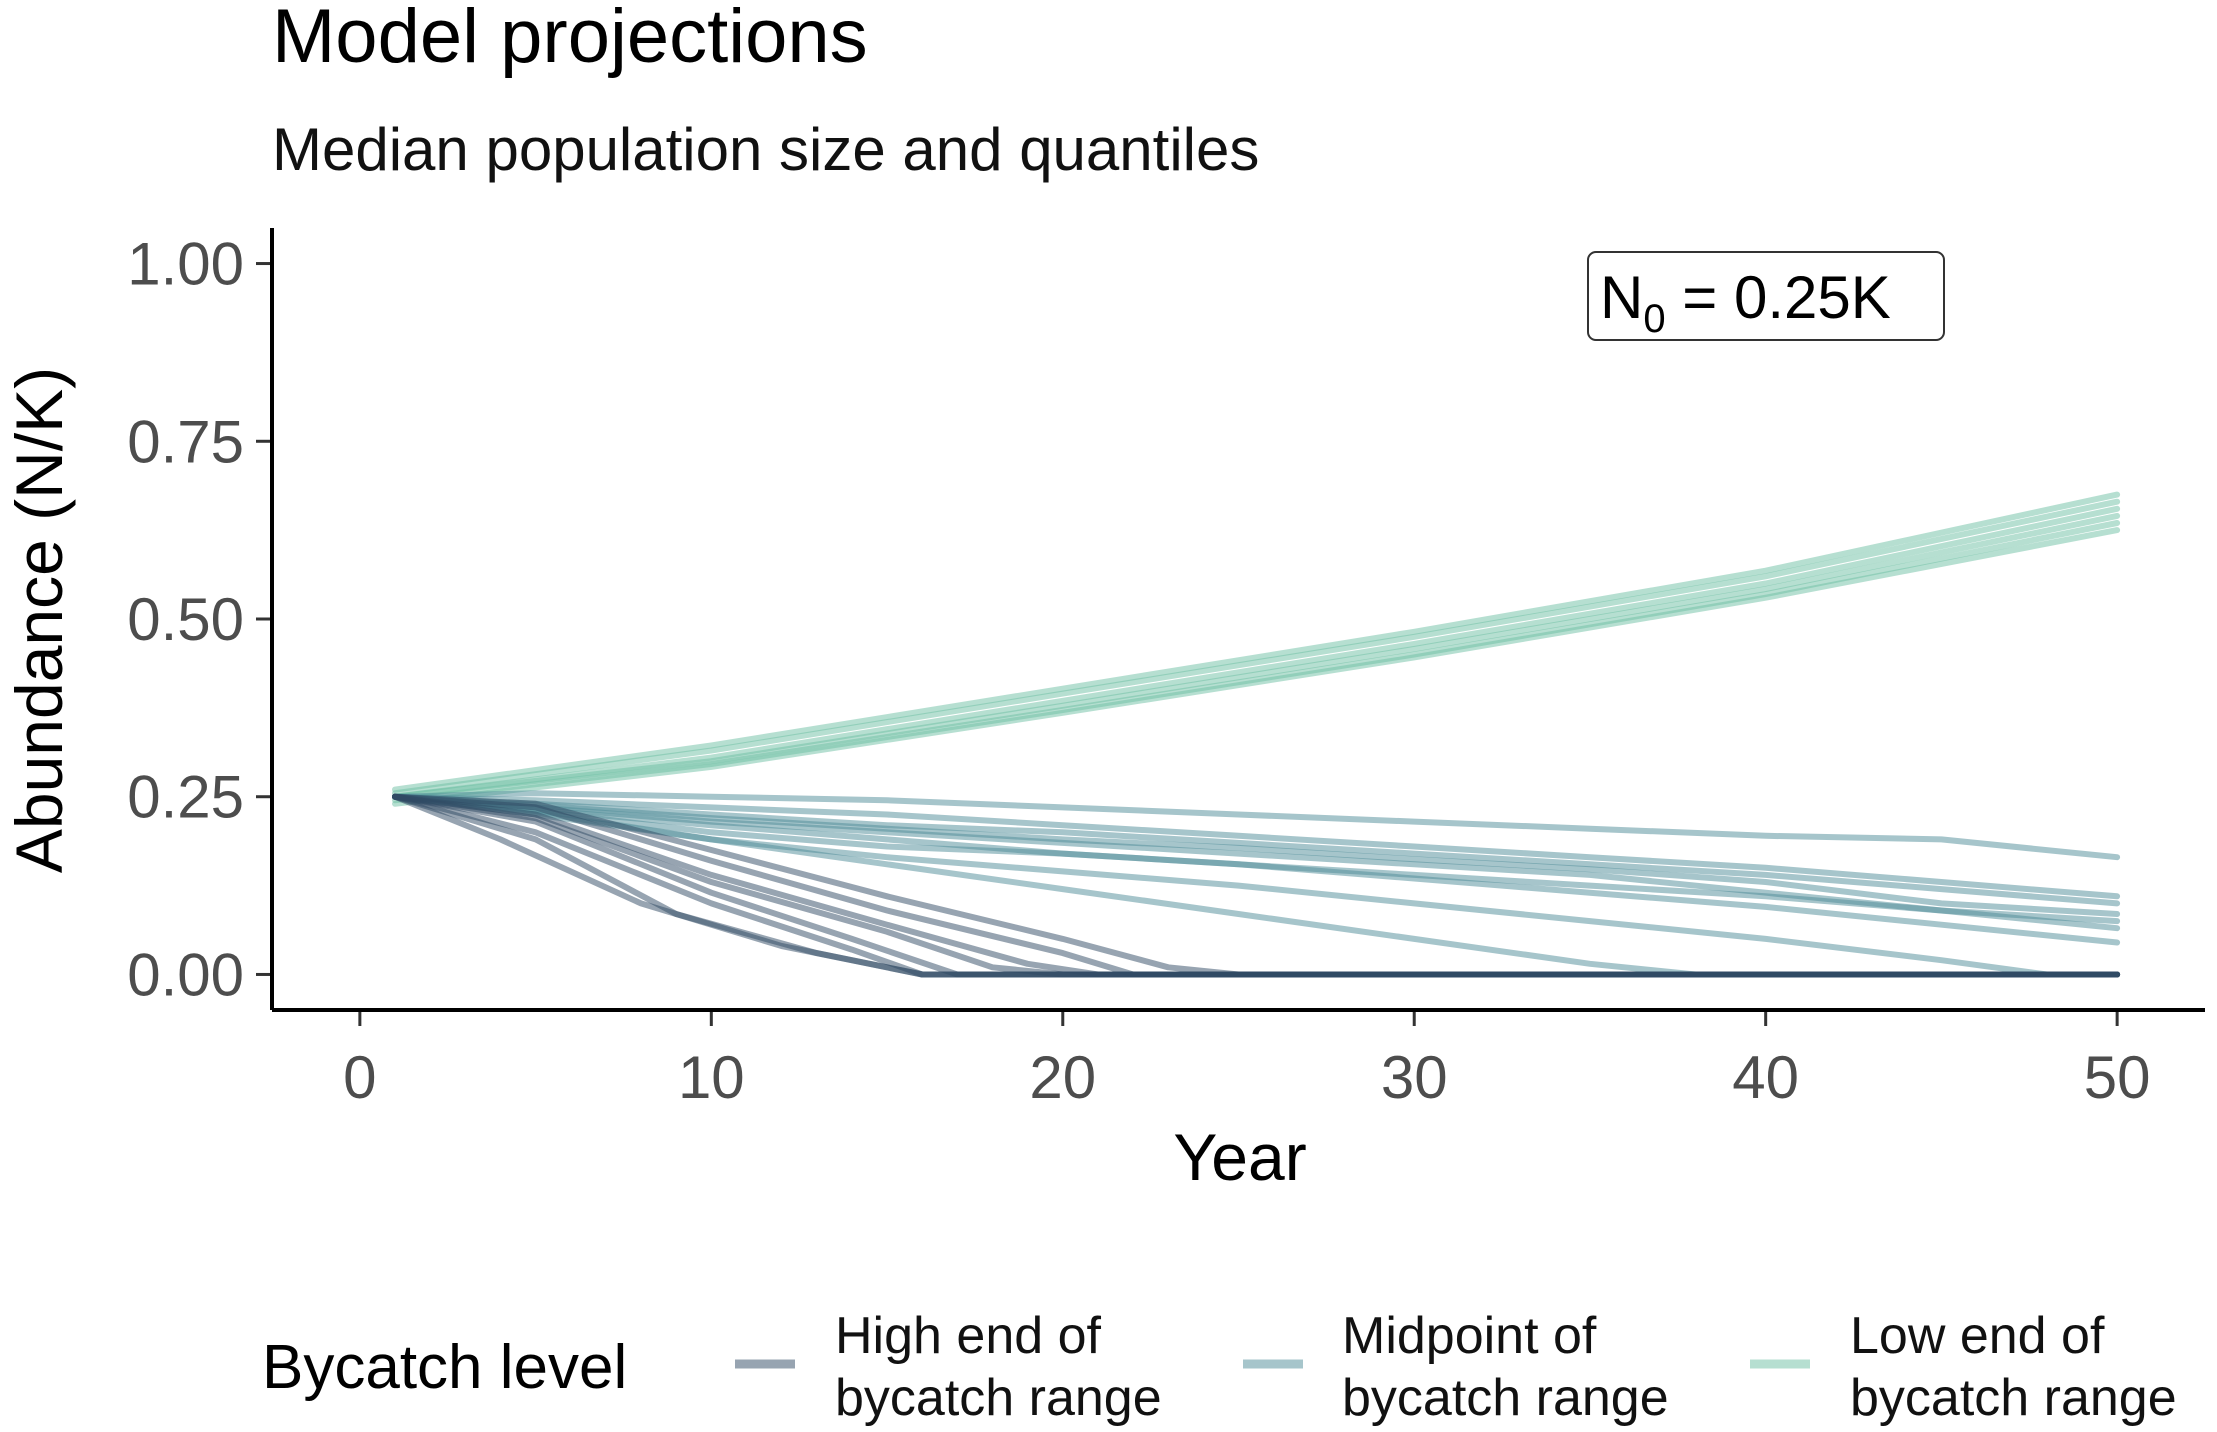 This screenshot has height=1432, width=2217. I want to click on x-tick-label: 40, so click(1765, 1077).